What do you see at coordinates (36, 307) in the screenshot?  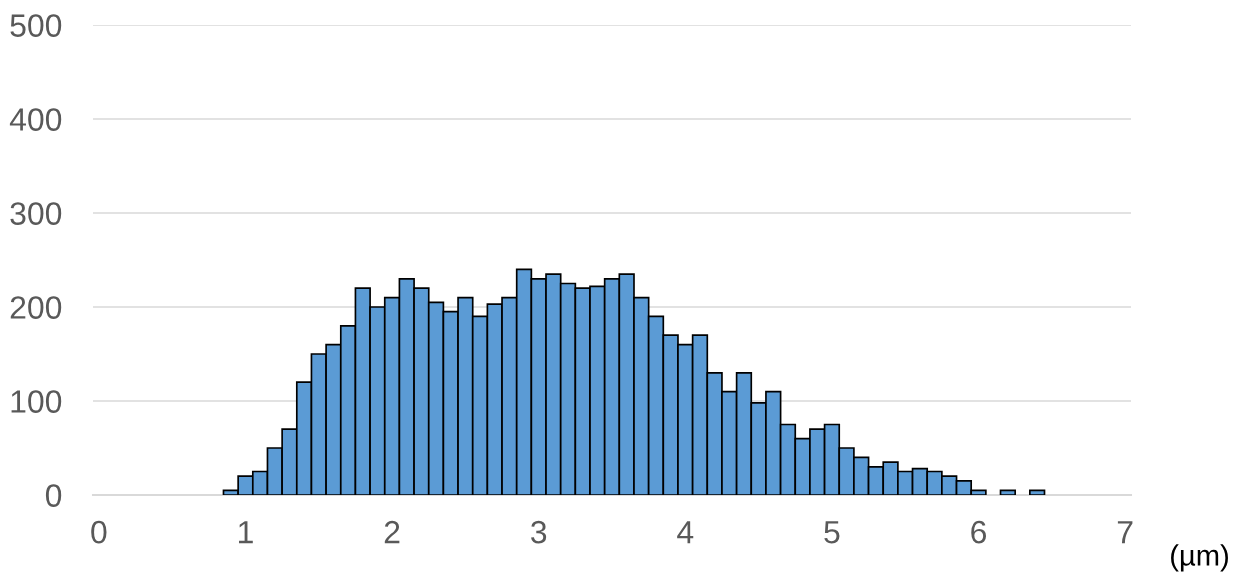 I see `y-tick-label: 200` at bounding box center [36, 307].